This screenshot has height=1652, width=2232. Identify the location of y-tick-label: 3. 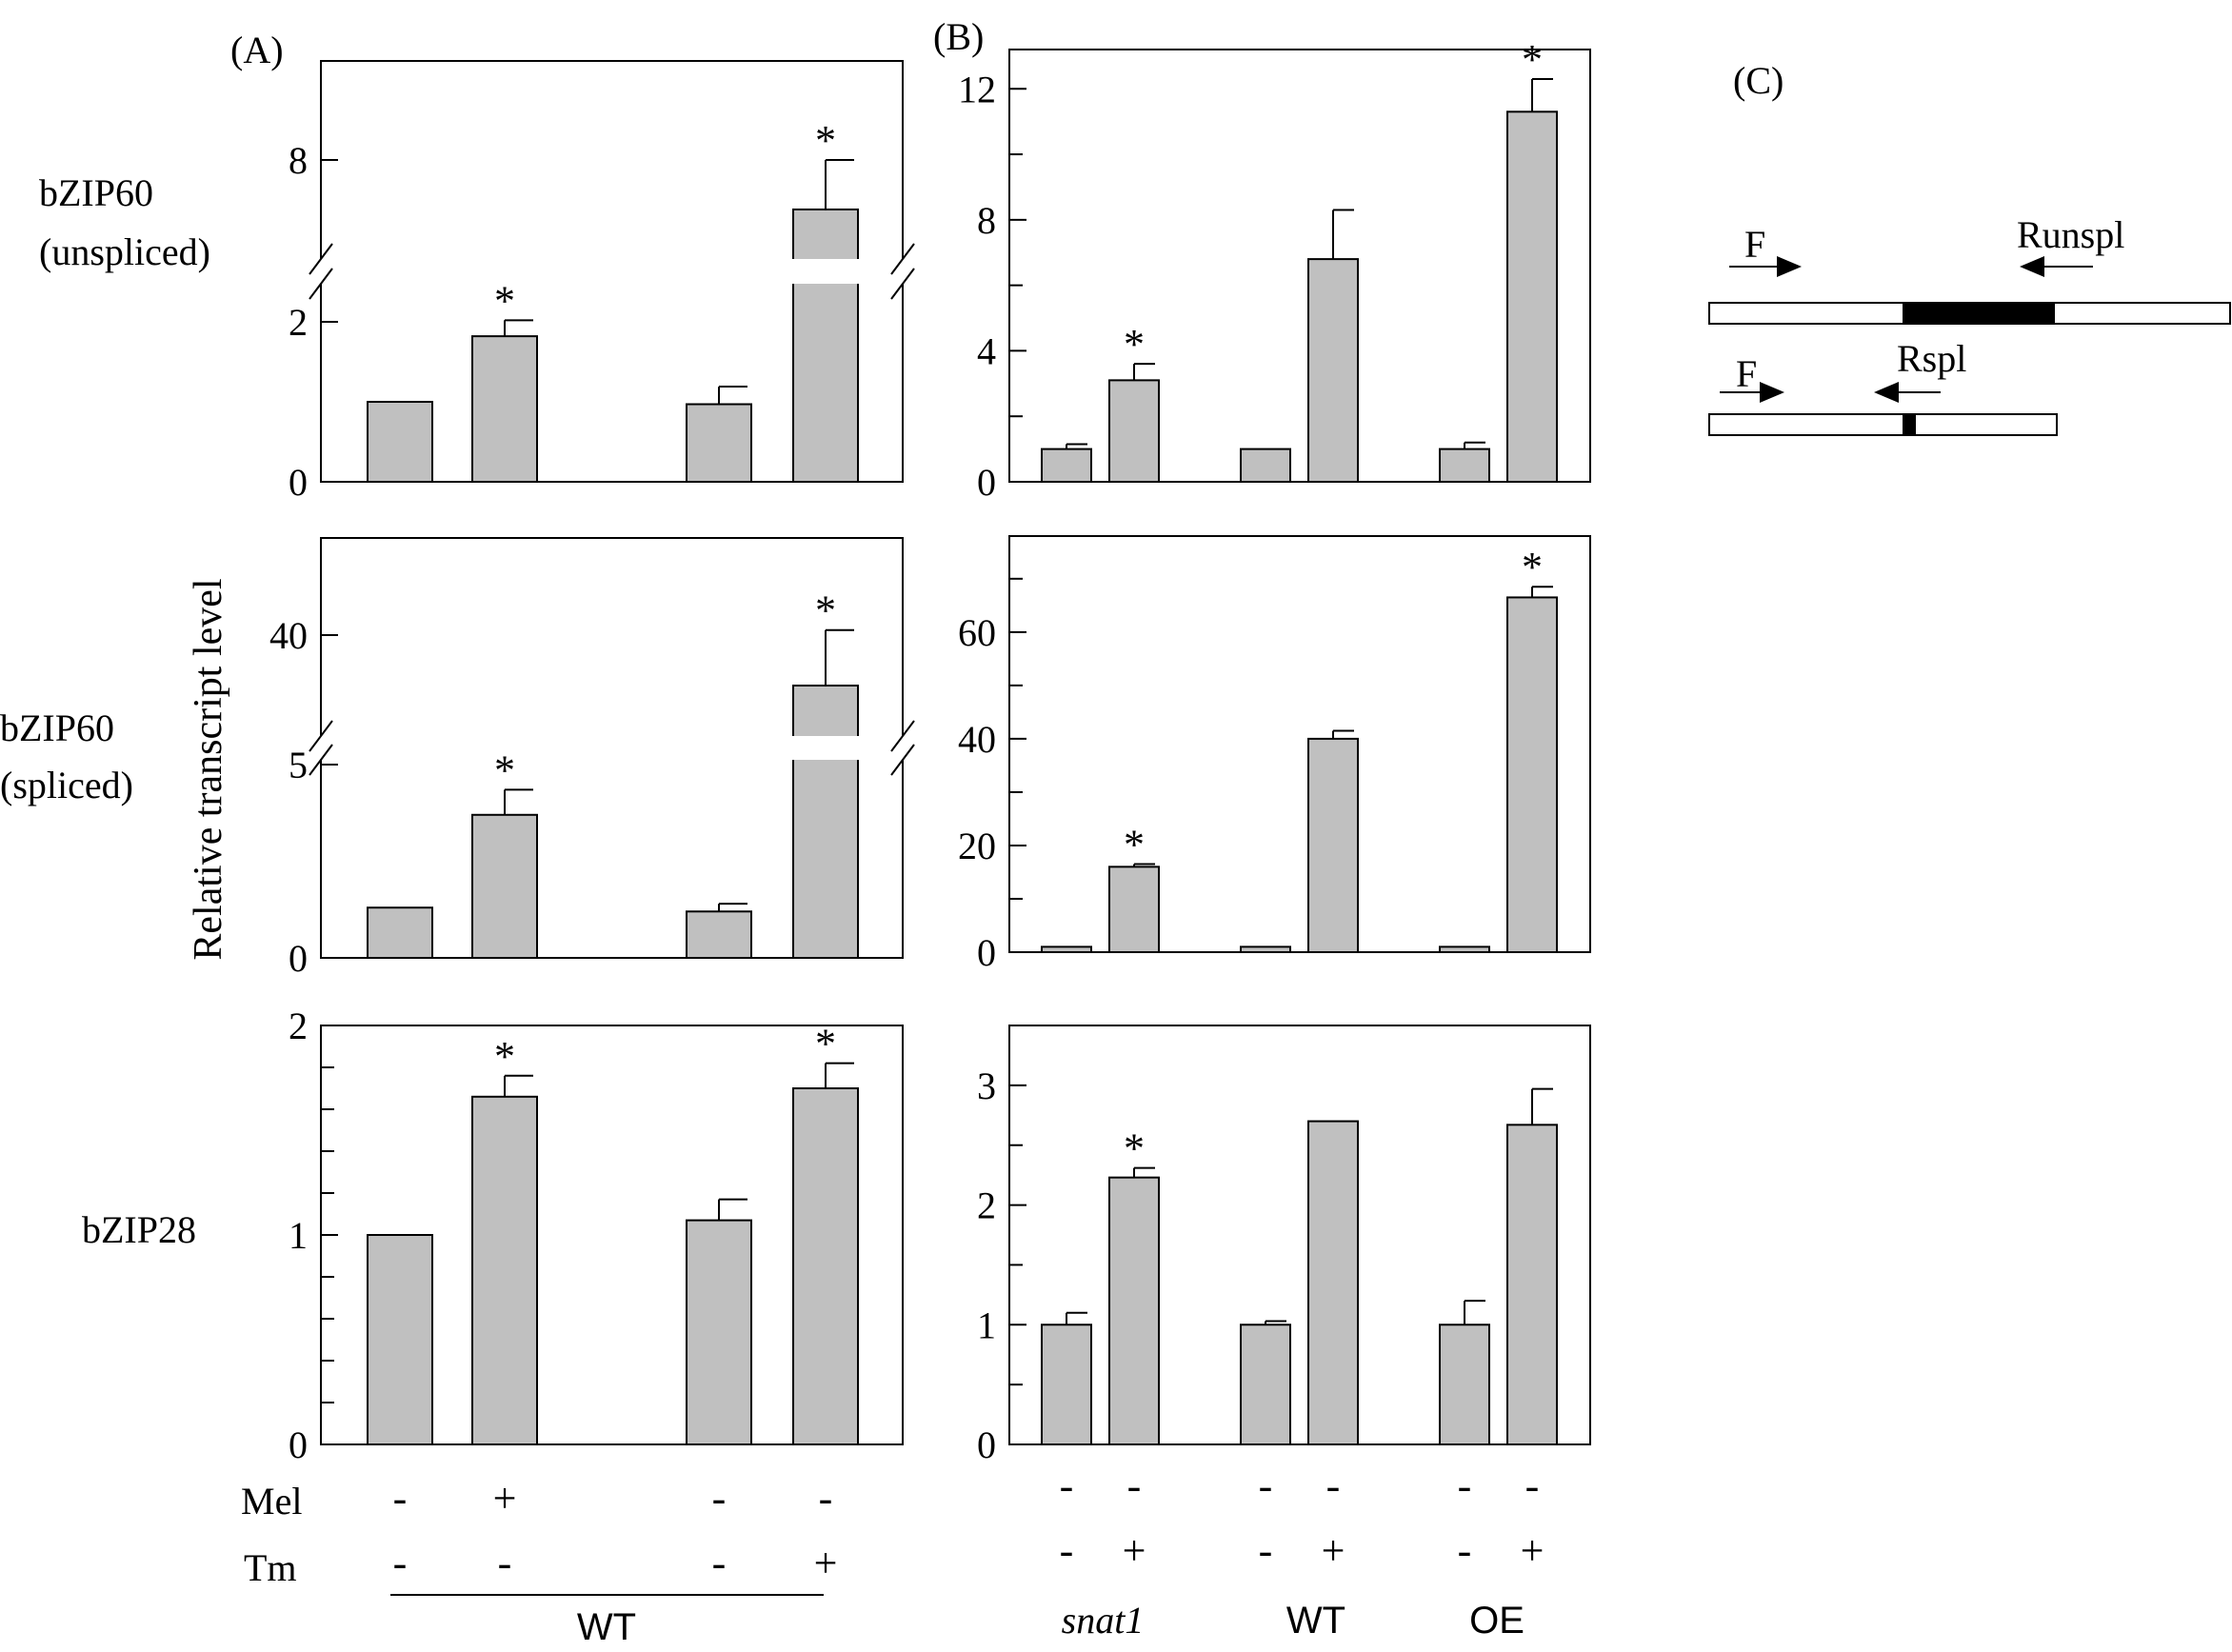
(986, 1086).